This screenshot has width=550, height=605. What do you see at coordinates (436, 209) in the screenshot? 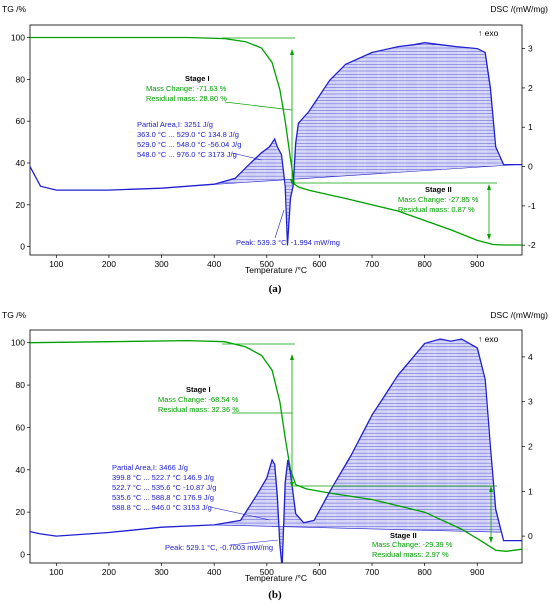
I see `stage2-residual: Residual mass: 0.87 %` at bounding box center [436, 209].